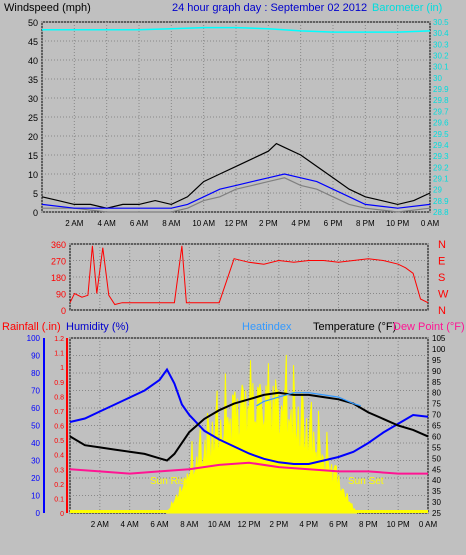 The height and width of the screenshot is (555, 466). What do you see at coordinates (159, 524) in the screenshot?
I see `temp-x-tick: 6 AM` at bounding box center [159, 524].